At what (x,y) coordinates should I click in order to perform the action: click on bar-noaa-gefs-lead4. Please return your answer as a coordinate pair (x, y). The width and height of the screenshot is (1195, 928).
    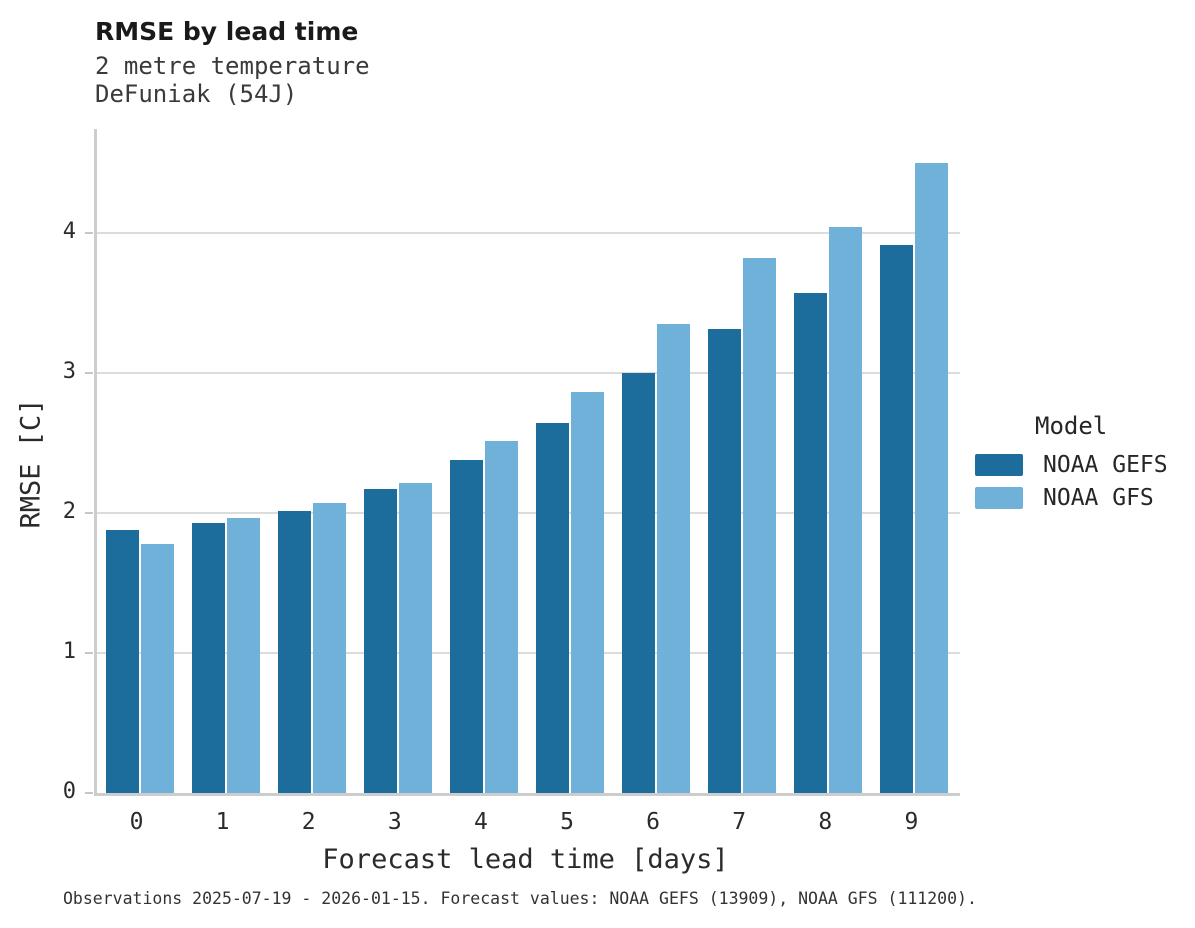
    Looking at the image, I should click on (466, 626).